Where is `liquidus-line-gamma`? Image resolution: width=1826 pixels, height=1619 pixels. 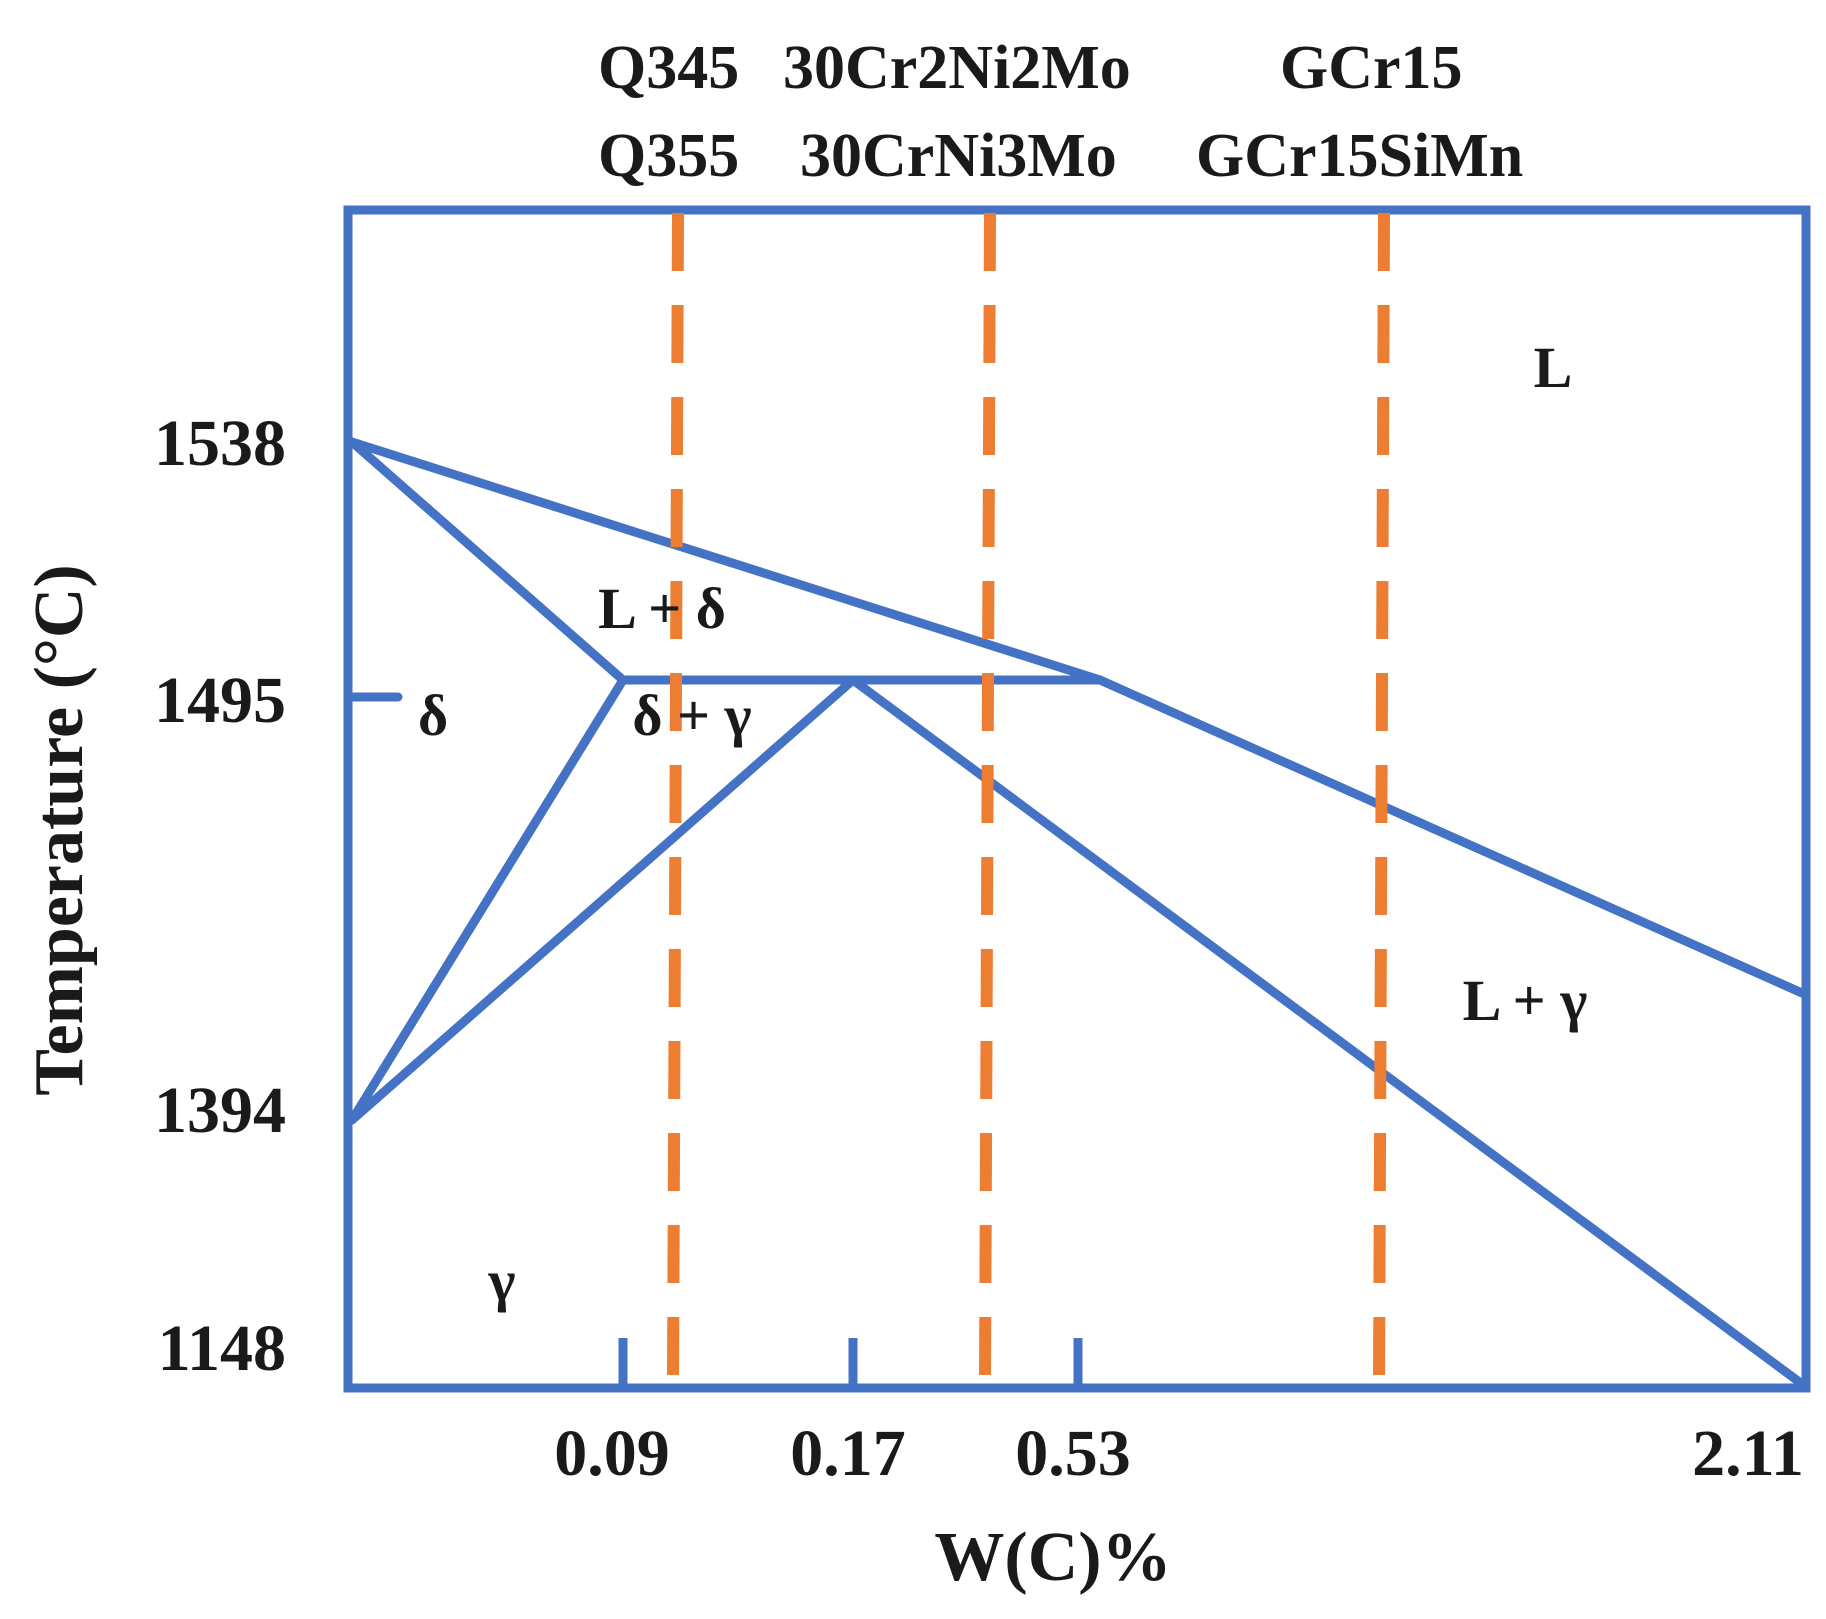 liquidus-line-gamma is located at coordinates (1451, 836).